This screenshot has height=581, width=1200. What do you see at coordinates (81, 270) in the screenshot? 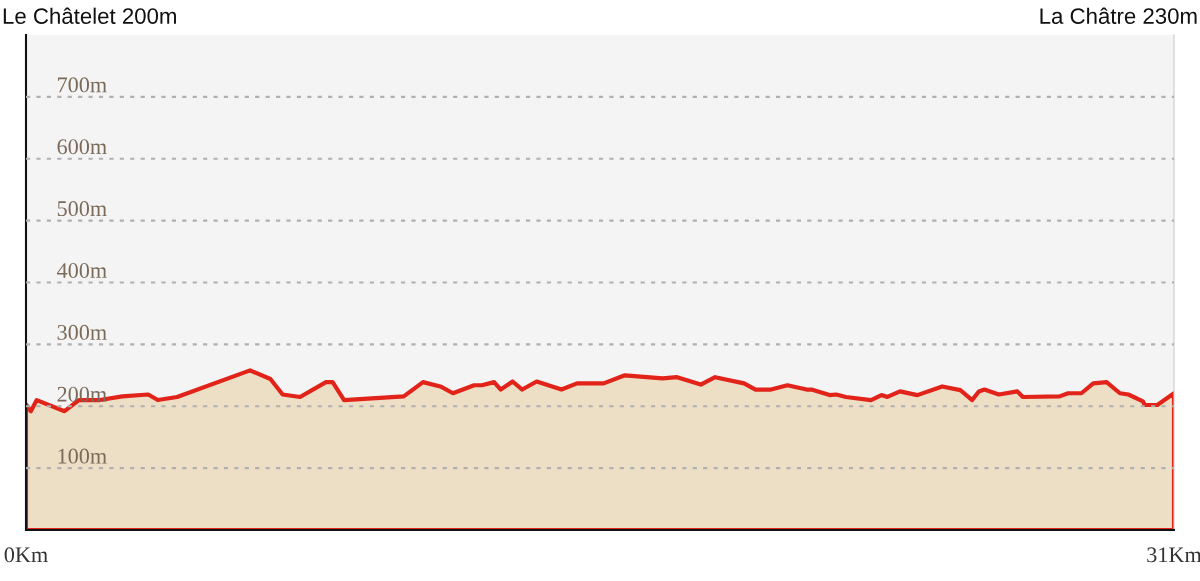
I see `y-tick-label: 400m` at bounding box center [81, 270].